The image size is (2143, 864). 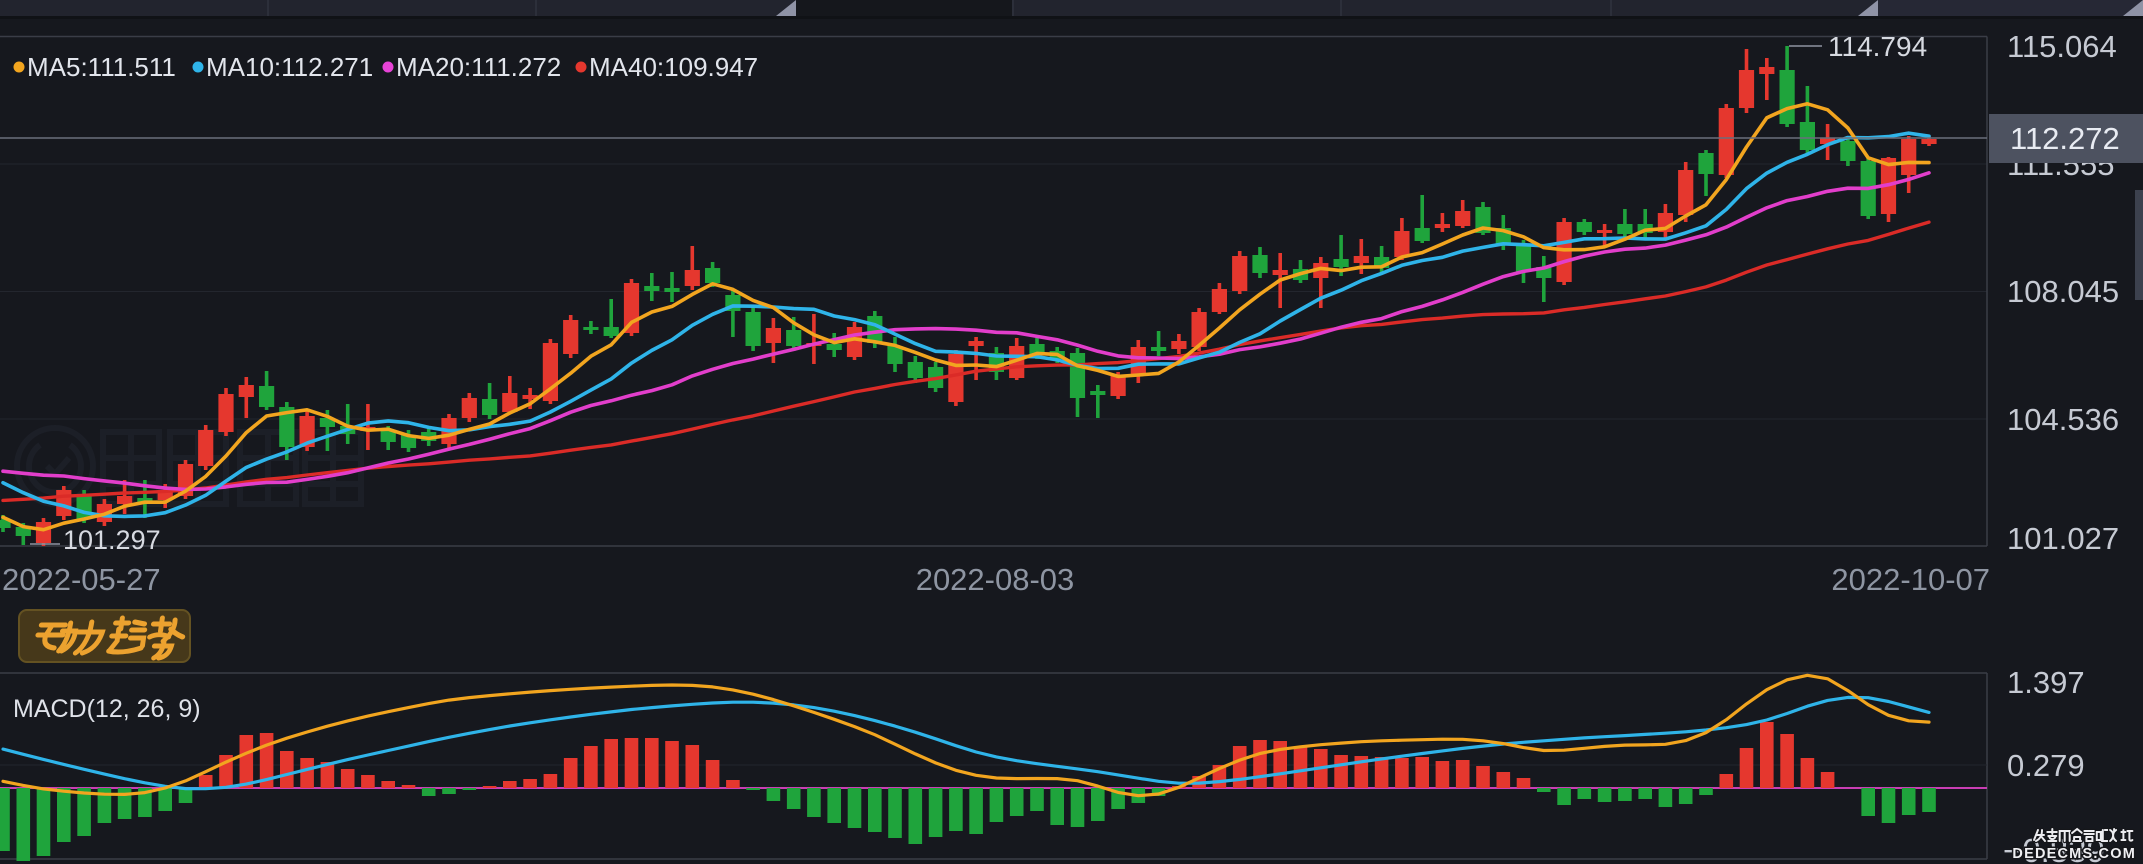 What do you see at coordinates (2063, 538) in the screenshot?
I see `svg-text: 101.027` at bounding box center [2063, 538].